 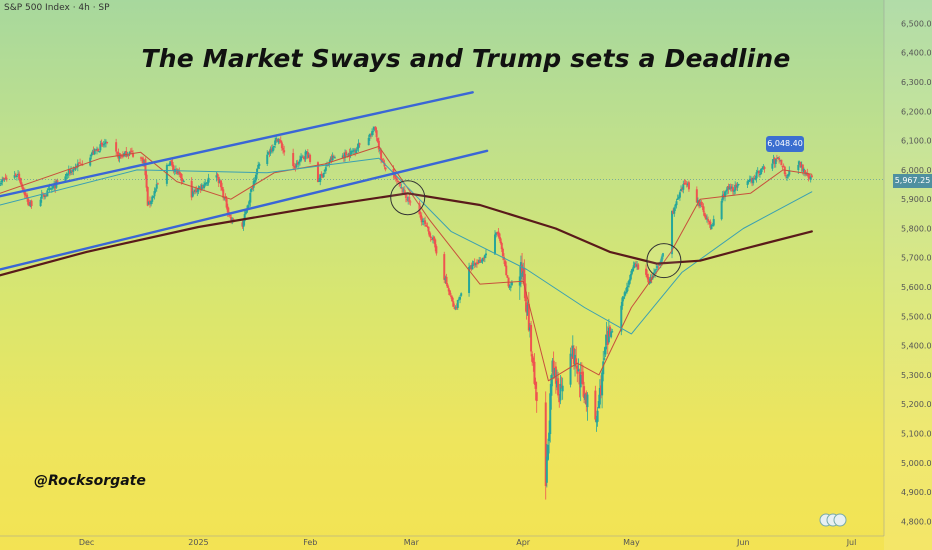 I want to click on y-tick-label: 4,900.00, so click(x=916, y=492).